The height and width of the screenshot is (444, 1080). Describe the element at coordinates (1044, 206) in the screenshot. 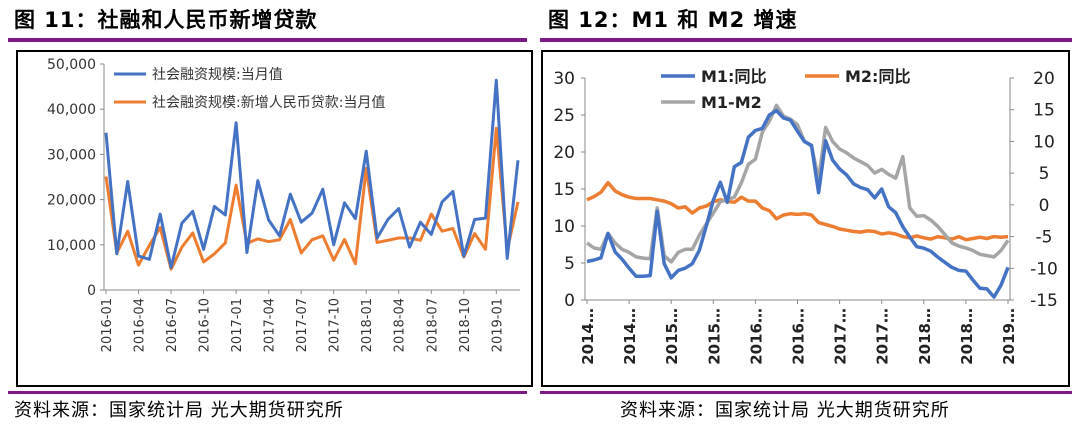

I see `right-right-y-tick-label: 0` at that location.